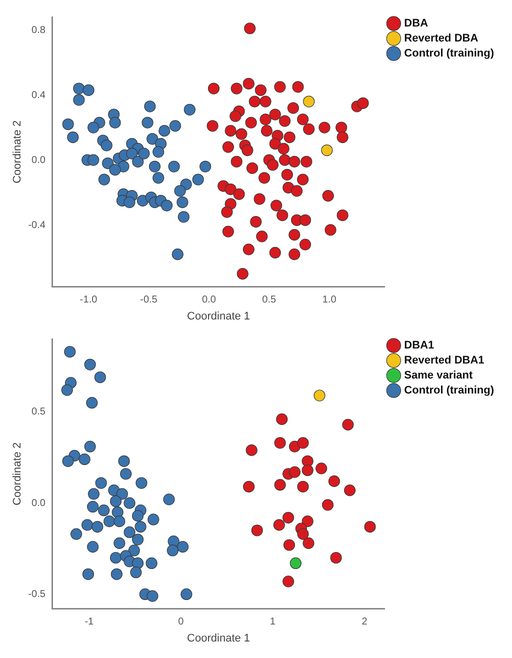 This screenshot has height=658, width=512. Describe the element at coordinates (273, 622) in the screenshot. I see `x-tick-label: 1` at that location.